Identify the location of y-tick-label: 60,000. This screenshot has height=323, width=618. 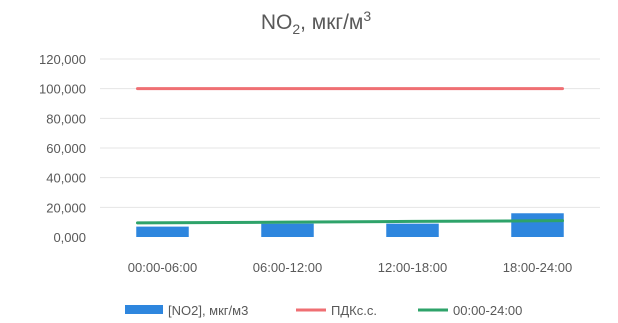
(66, 148).